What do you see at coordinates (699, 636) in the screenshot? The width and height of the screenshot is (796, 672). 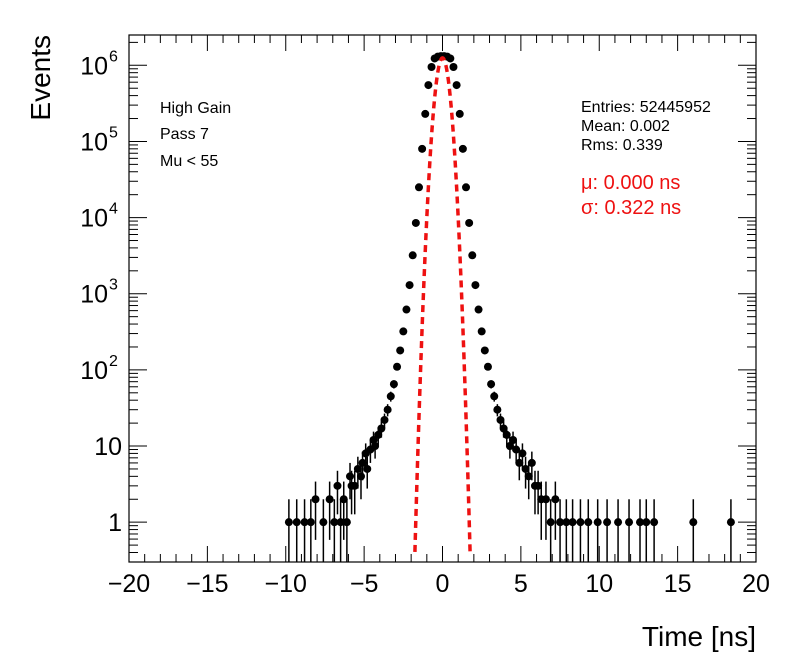 I see `x-axis-label: Time [ns]` at bounding box center [699, 636].